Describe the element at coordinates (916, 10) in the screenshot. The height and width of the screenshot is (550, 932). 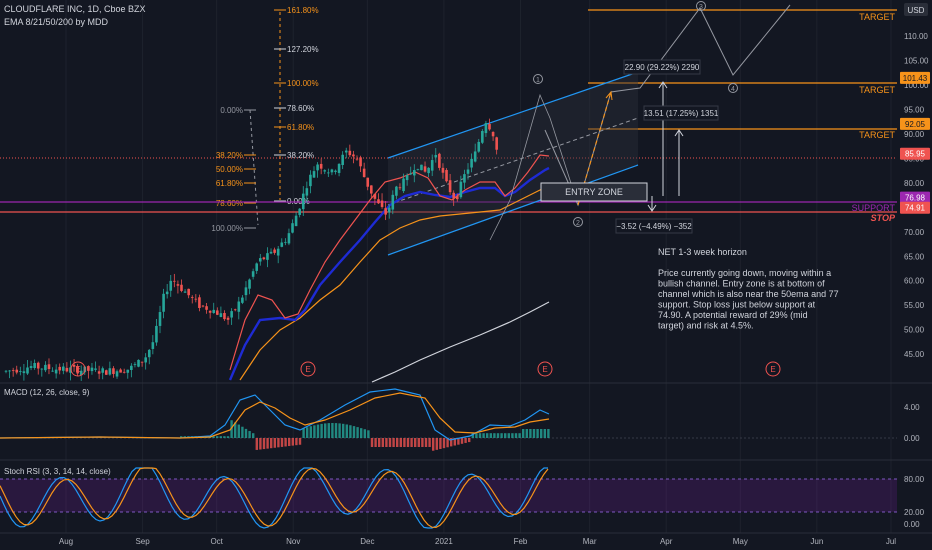
I see `currency-label: USD` at that location.